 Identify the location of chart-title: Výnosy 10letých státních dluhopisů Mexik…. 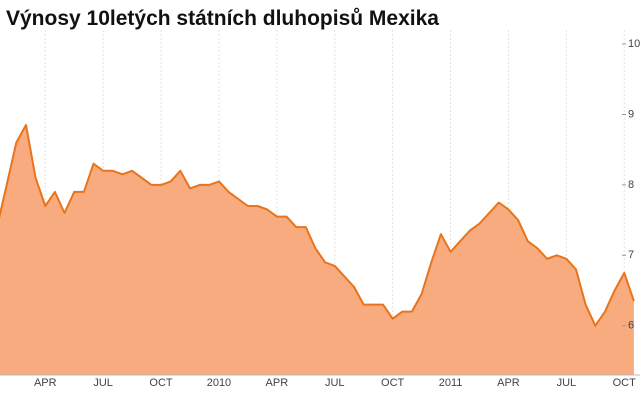
(222, 18).